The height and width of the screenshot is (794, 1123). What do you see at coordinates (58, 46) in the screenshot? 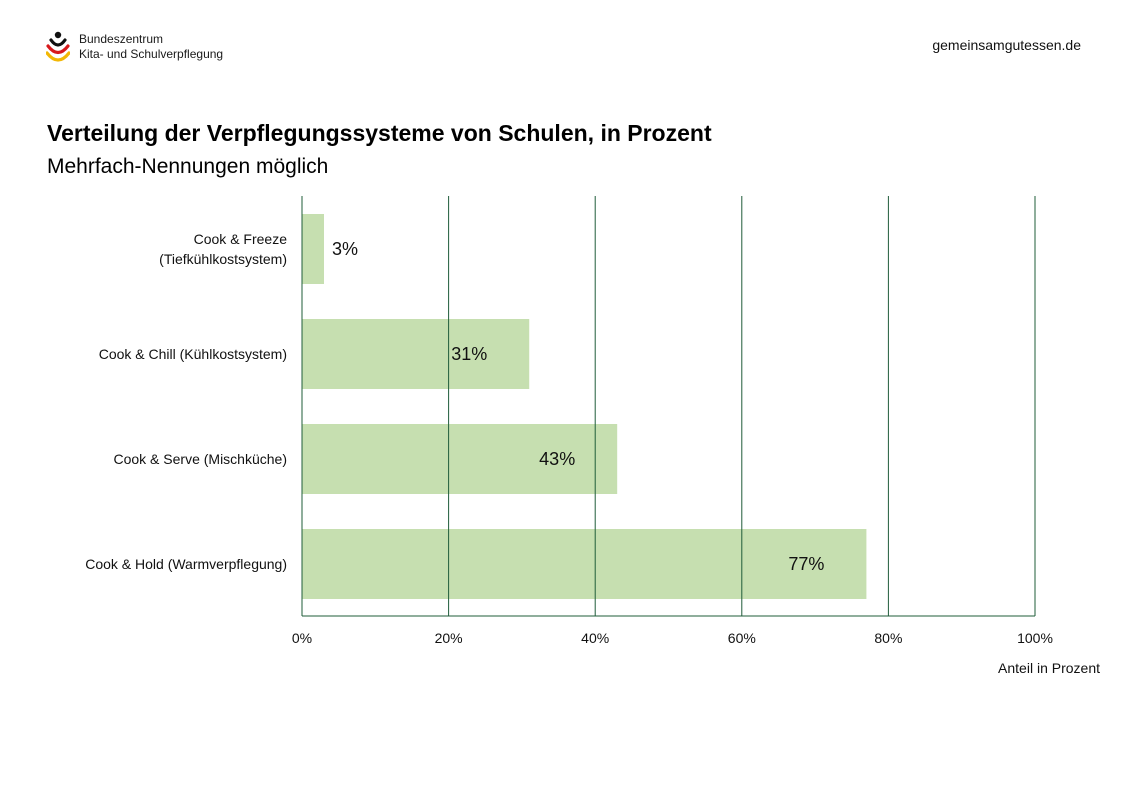
I see `logo-mark-icon` at bounding box center [58, 46].